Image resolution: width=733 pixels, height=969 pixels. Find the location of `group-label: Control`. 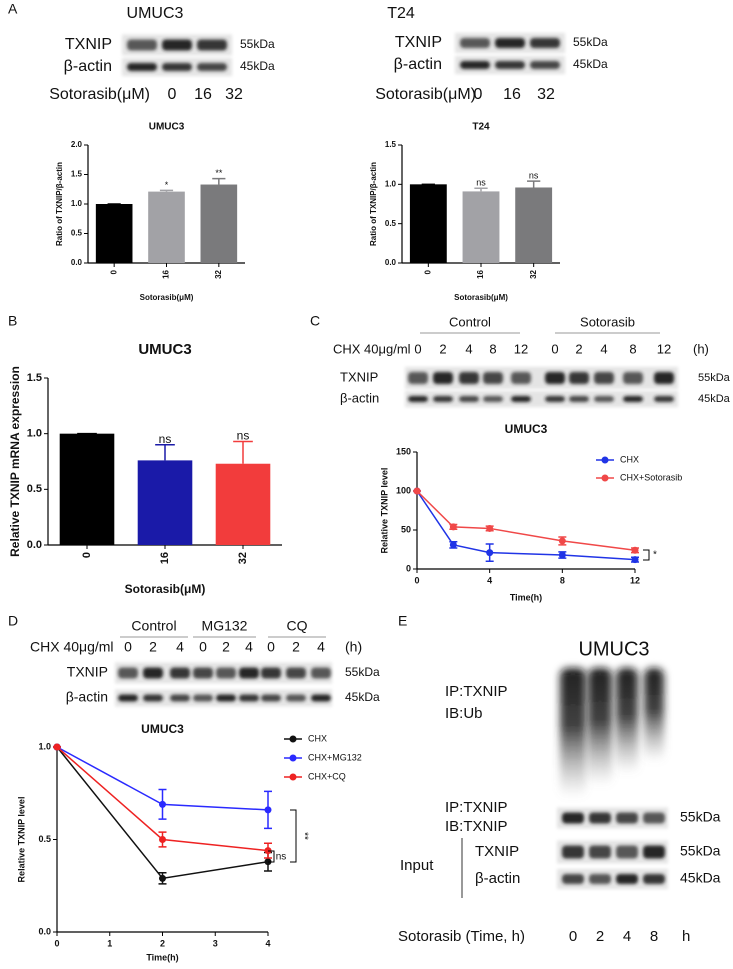

group-label: Control is located at coordinates (470, 321).